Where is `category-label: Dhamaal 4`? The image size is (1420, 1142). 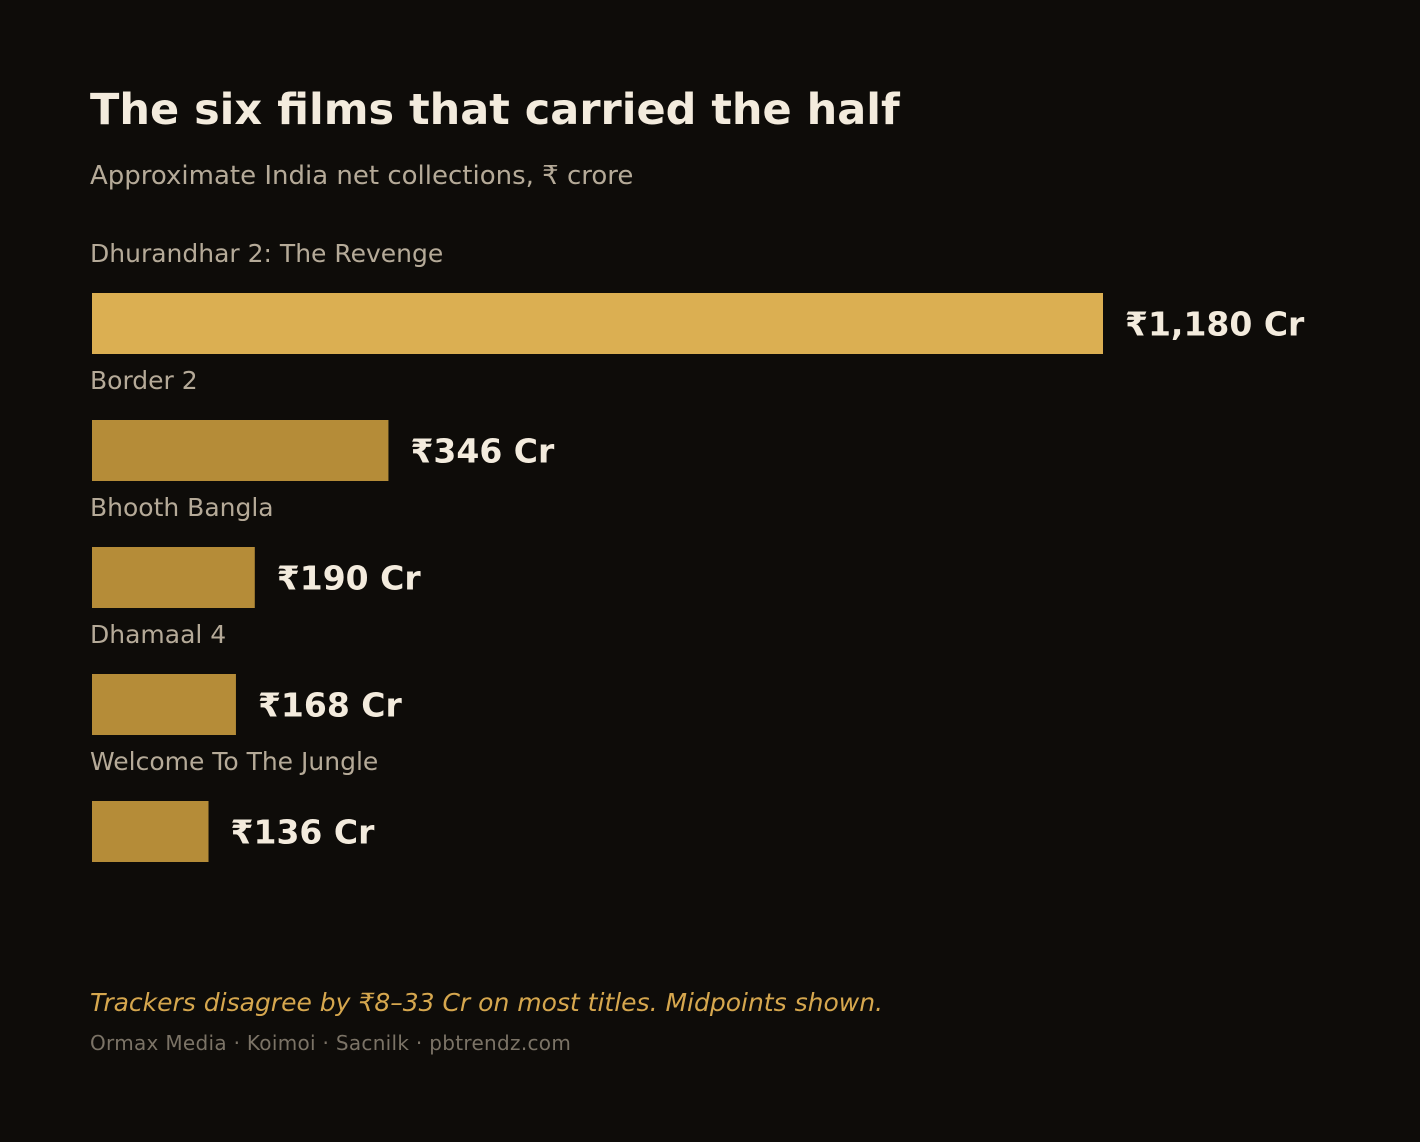 category-label: Dhamaal 4 is located at coordinates (158, 634).